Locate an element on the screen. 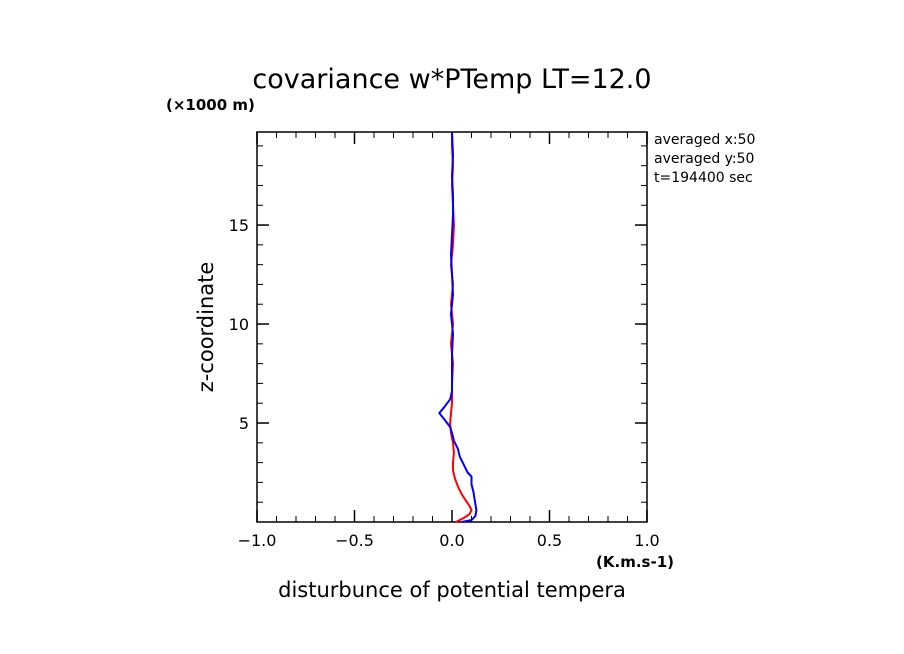 This screenshot has height=654, width=904. y-unit-label: (×1000 m) is located at coordinates (210, 105).